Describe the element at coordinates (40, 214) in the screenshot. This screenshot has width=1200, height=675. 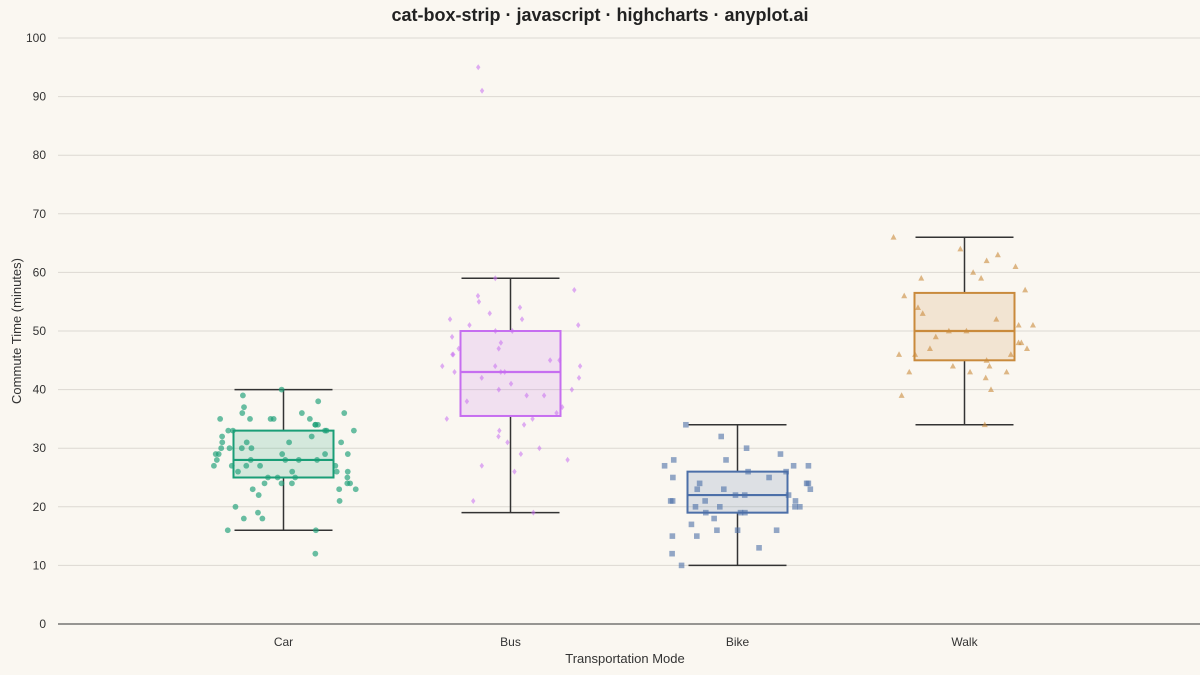
I see `y-tick-label: 70` at that location.